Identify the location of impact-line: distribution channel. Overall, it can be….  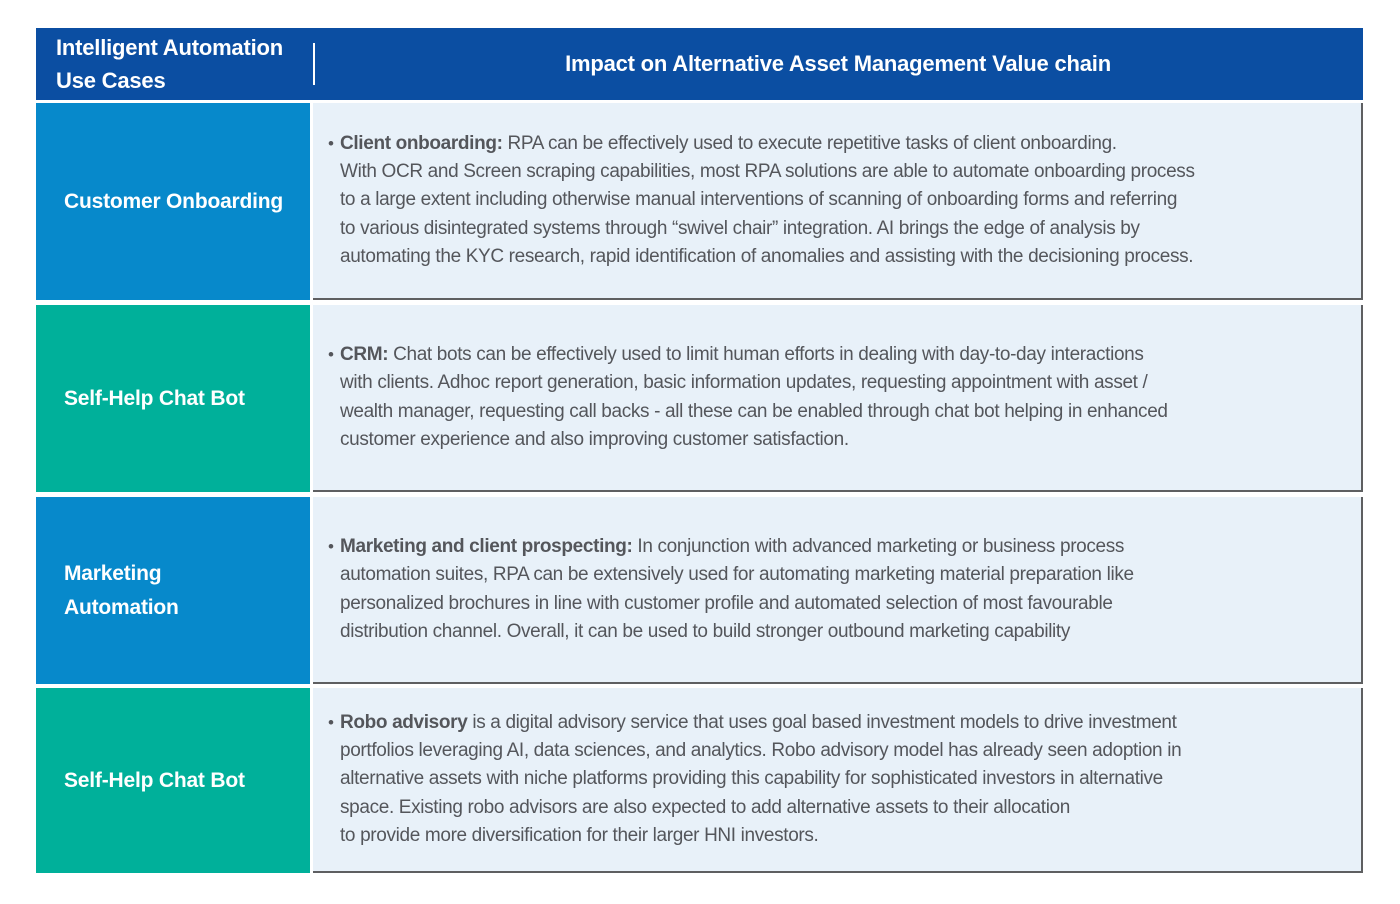
(705, 631).